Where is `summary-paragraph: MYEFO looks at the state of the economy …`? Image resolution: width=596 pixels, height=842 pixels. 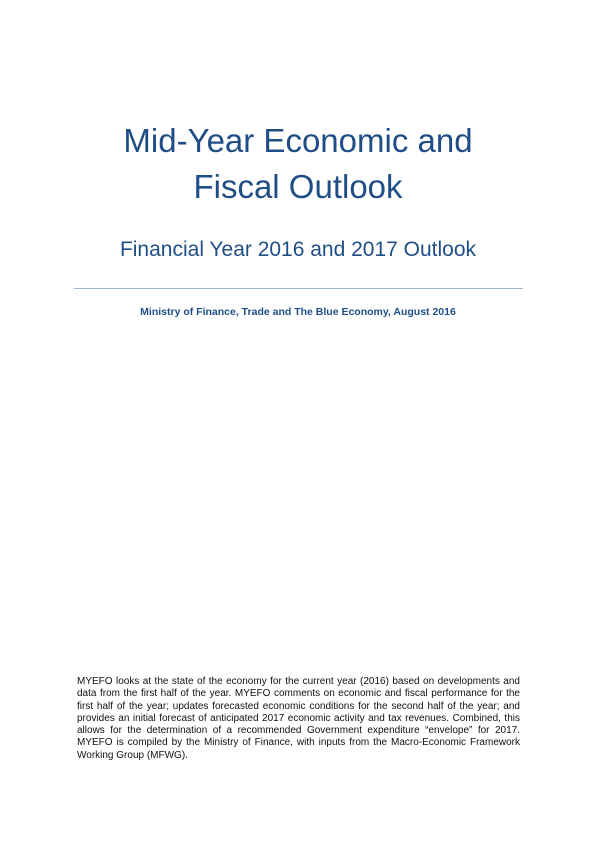
summary-paragraph: MYEFO looks at the state of the economy … is located at coordinates (298, 718).